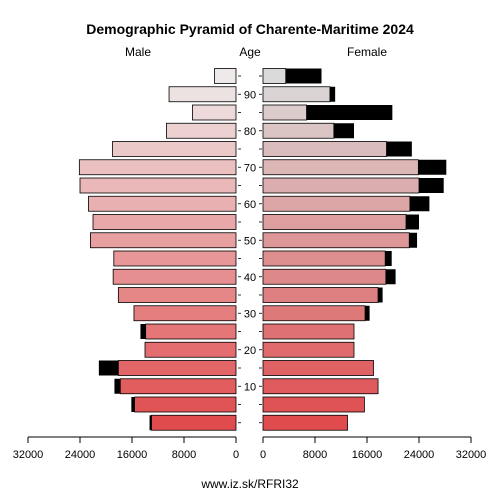  I want to click on female-x-tick-label: 0, so click(263, 455).